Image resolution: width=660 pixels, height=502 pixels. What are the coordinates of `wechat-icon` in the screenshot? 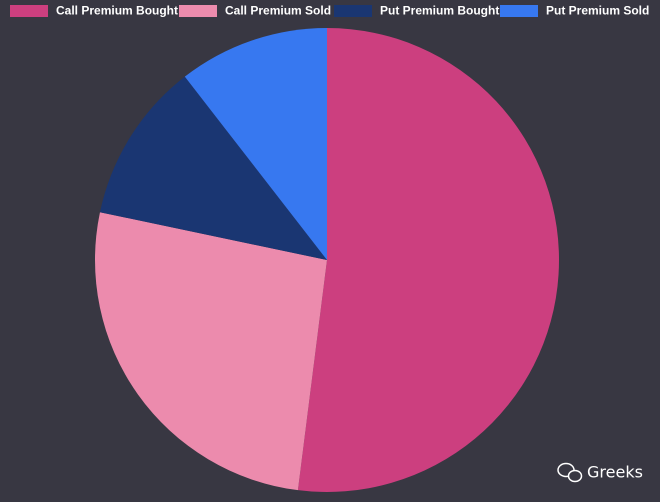 It's located at (575, 476).